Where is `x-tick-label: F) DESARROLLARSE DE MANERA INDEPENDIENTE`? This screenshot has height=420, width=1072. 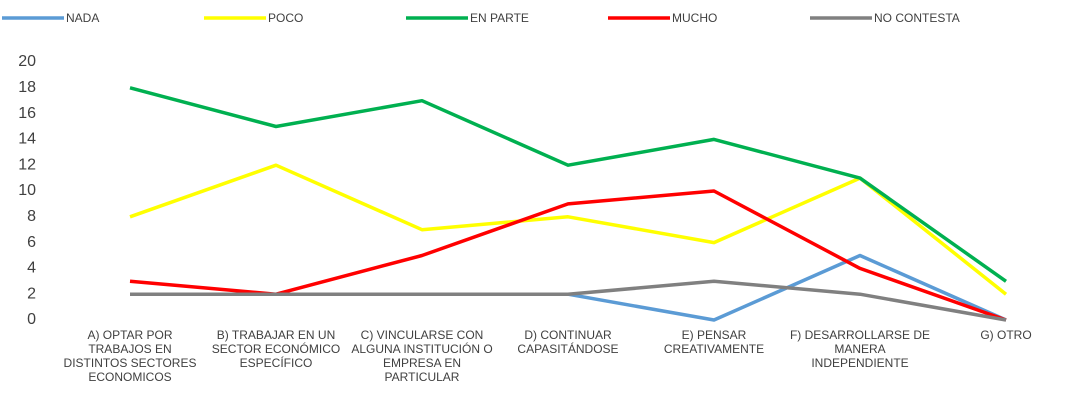
x-tick-label: F) DESARROLLARSE DE MANERA INDEPENDIENTE is located at coordinates (860, 349).